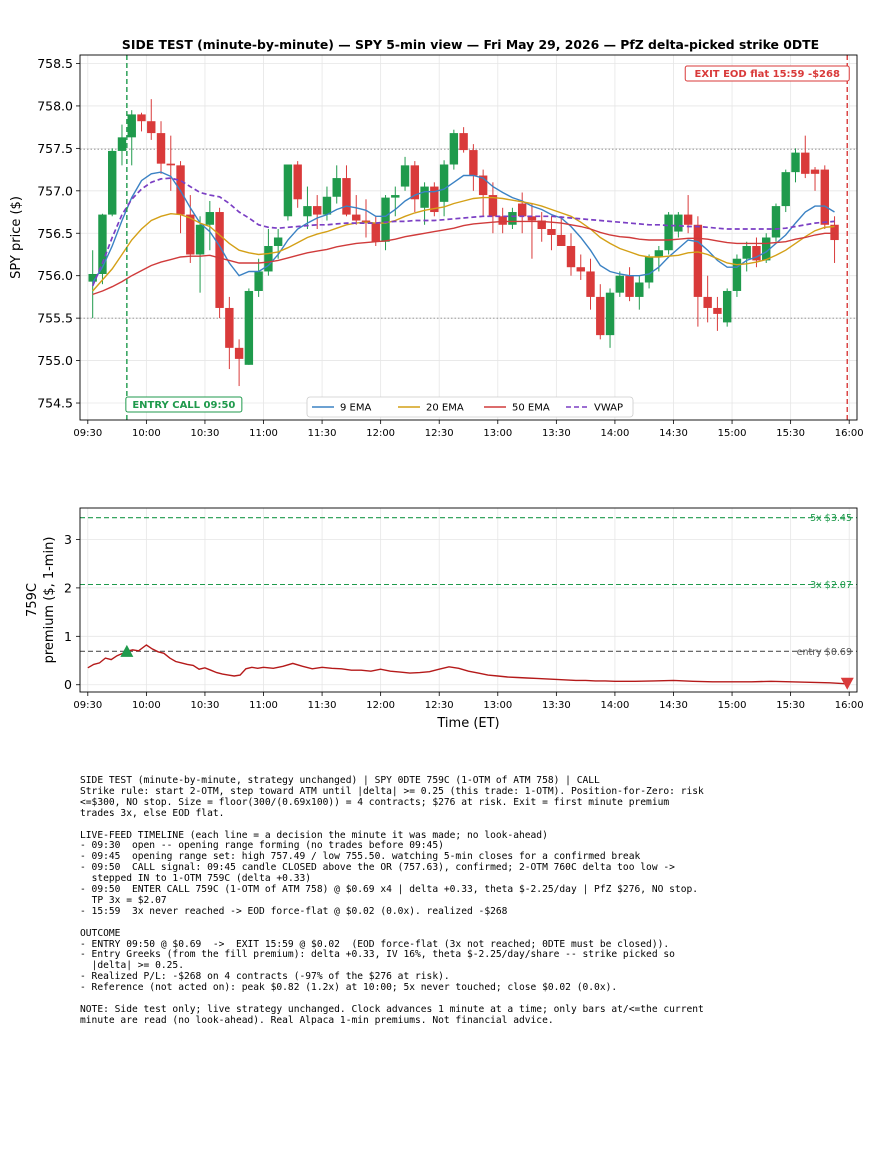 Image resolution: width=893 pixels, height=1155 pixels. Describe the element at coordinates (824, 652) in the screenshot. I see `level-label: entry $0.69` at that location.